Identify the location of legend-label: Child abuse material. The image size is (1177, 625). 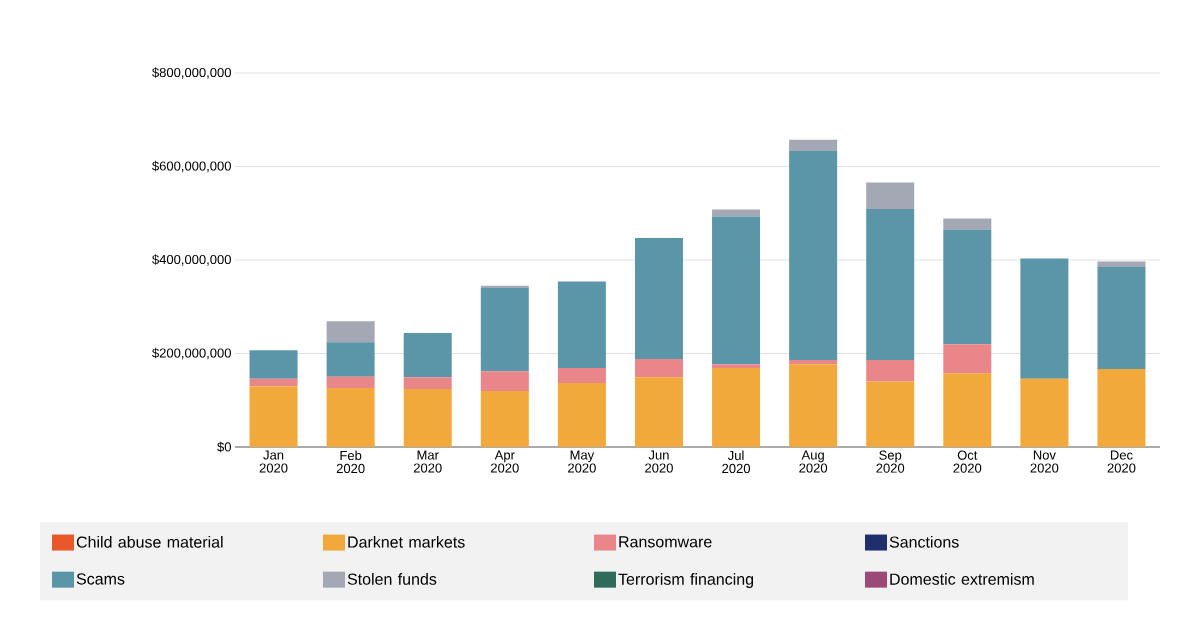
(149, 542).